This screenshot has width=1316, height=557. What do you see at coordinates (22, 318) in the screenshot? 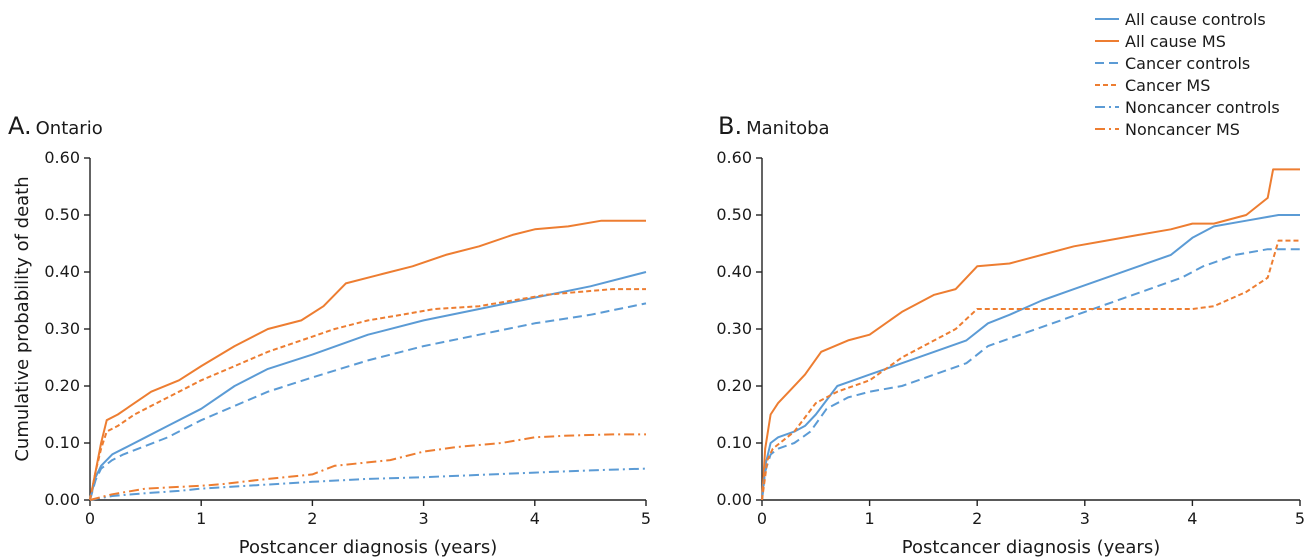
I see `y-axis-title-ontario: Cumulative probability of death` at bounding box center [22, 318].